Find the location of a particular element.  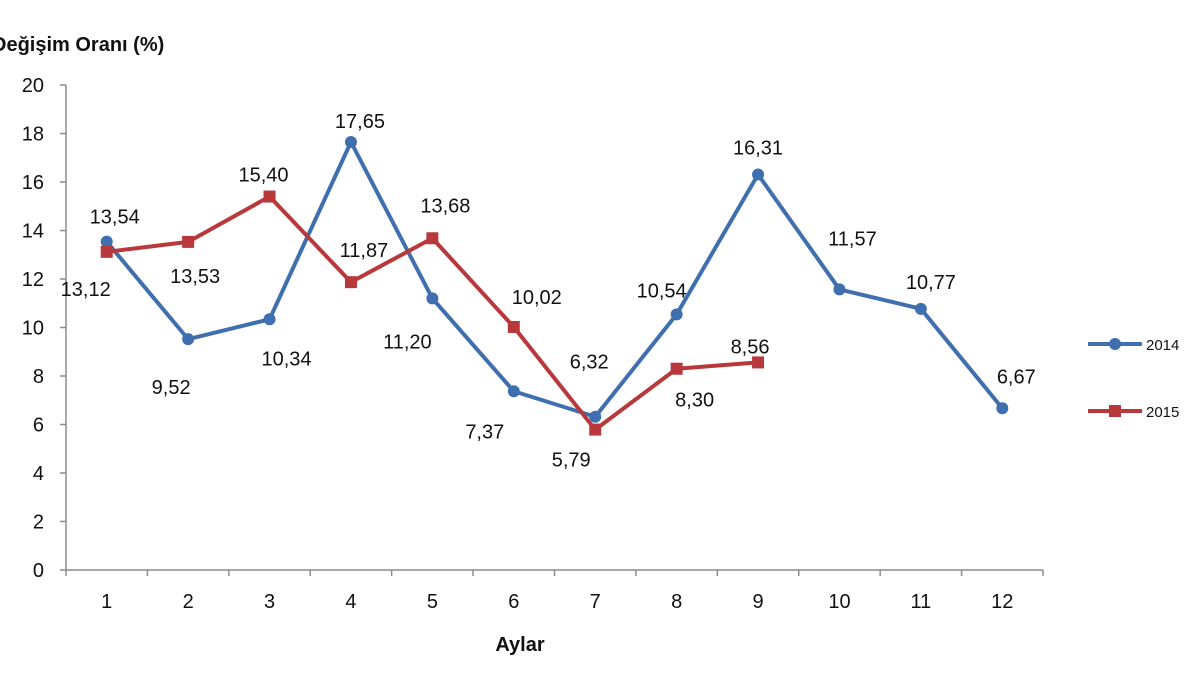

legend-marker-2014 is located at coordinates (1115, 344).